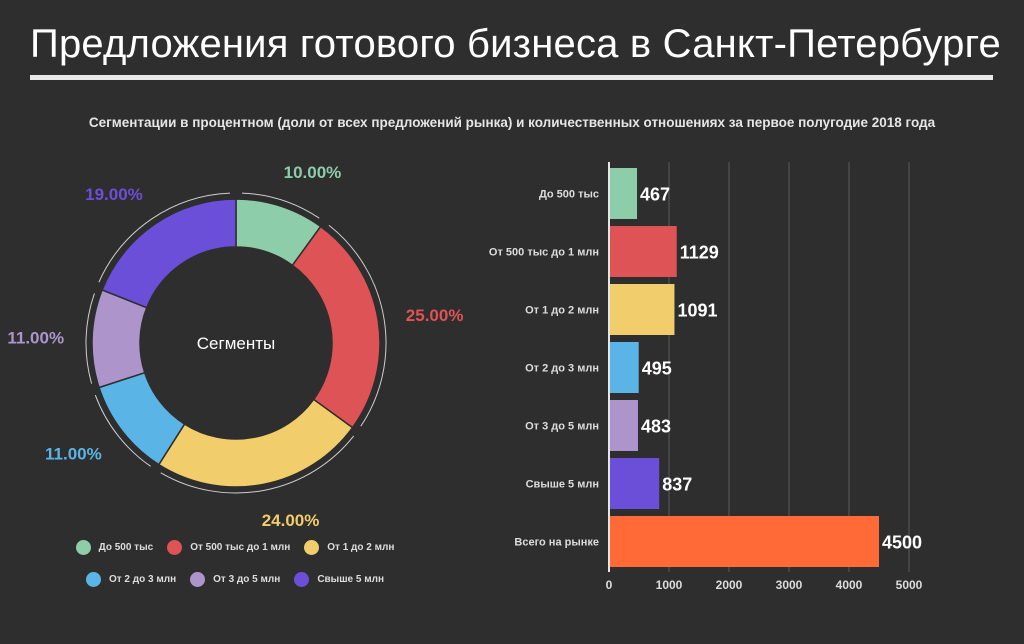 The height and width of the screenshot is (644, 1024). I want to click on legend-label: От 2 до 3 млн, so click(142, 579).